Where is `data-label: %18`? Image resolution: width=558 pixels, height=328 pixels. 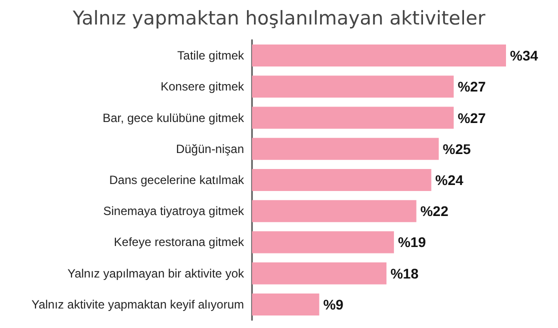
data-label: %18 is located at coordinates (404, 273).